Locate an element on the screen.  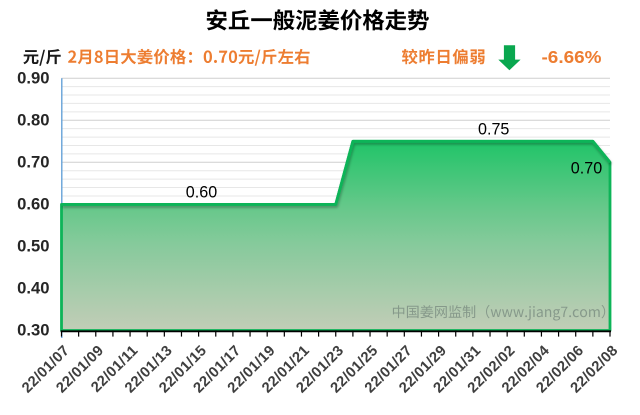
svg-text: 0.40 is located at coordinates (33, 288).